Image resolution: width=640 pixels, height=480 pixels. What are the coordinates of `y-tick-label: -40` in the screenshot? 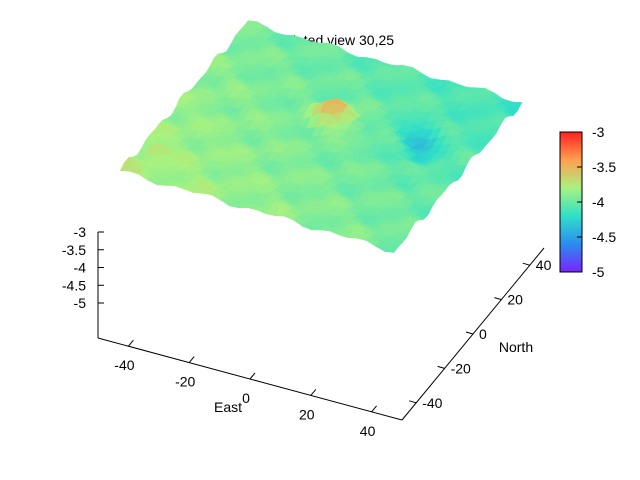 It's located at (432, 403).